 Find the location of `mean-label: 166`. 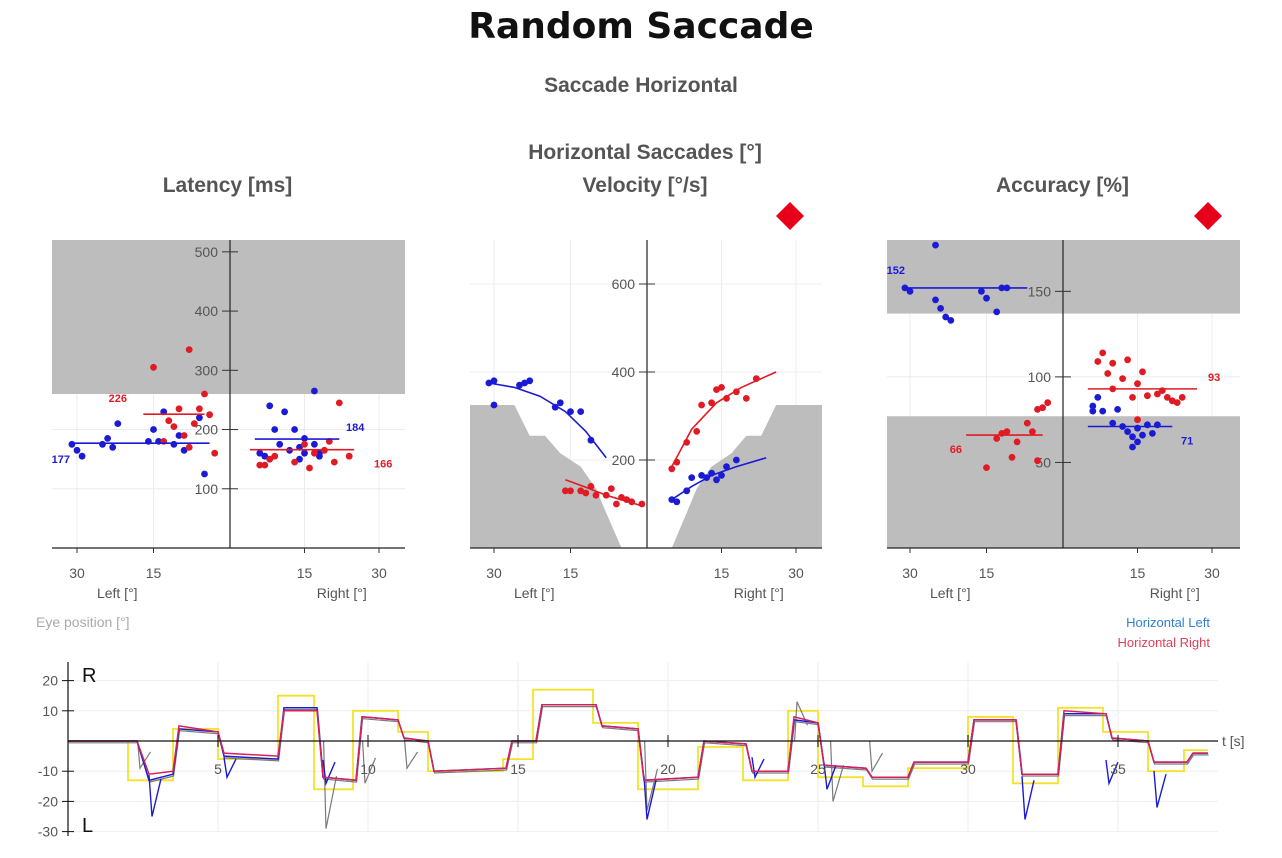

mean-label: 166 is located at coordinates (383, 465).